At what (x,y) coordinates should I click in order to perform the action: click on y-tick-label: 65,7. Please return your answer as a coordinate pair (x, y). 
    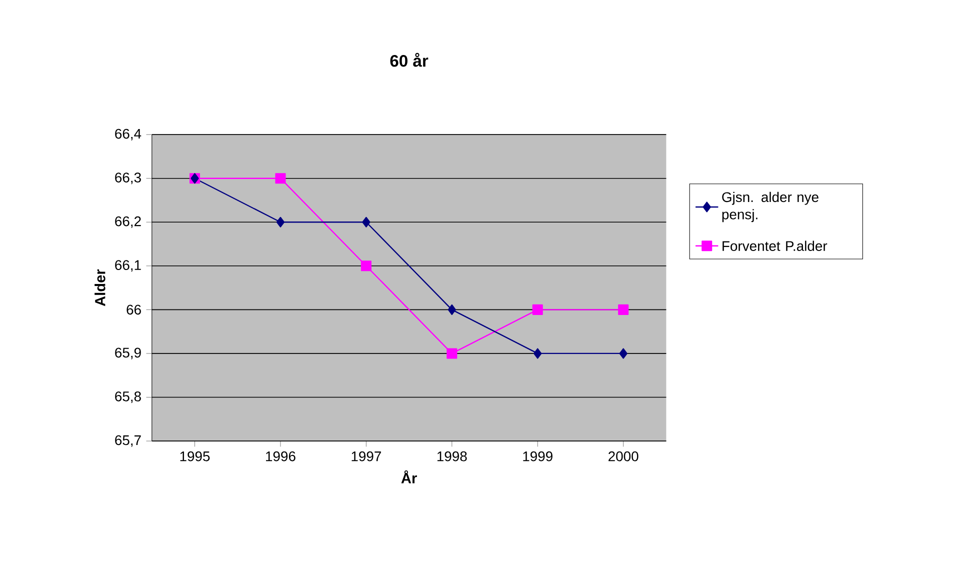
    Looking at the image, I should click on (128, 441).